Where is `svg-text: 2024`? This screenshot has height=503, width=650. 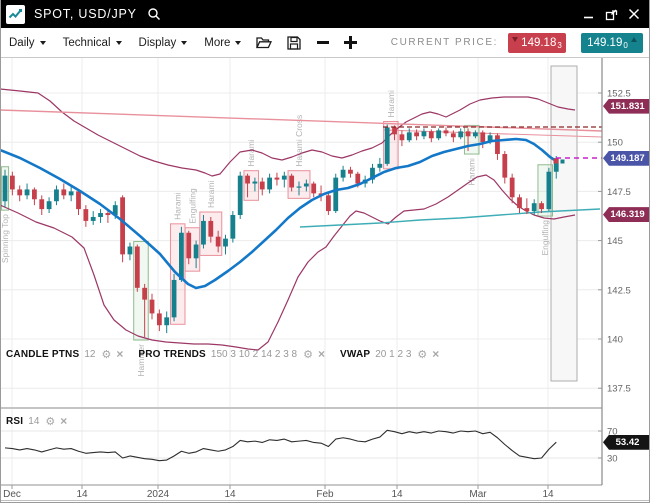
svg-text: 2024 is located at coordinates (158, 494).